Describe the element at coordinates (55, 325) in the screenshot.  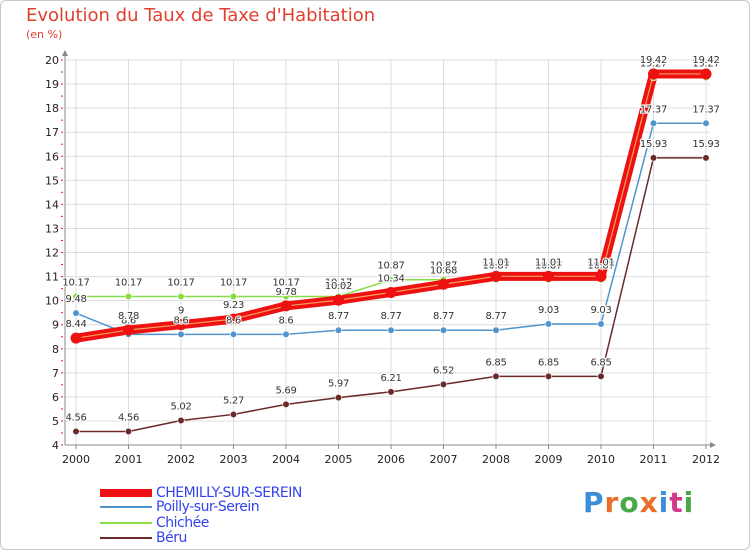
I see `y-tick-label: 9` at that location.